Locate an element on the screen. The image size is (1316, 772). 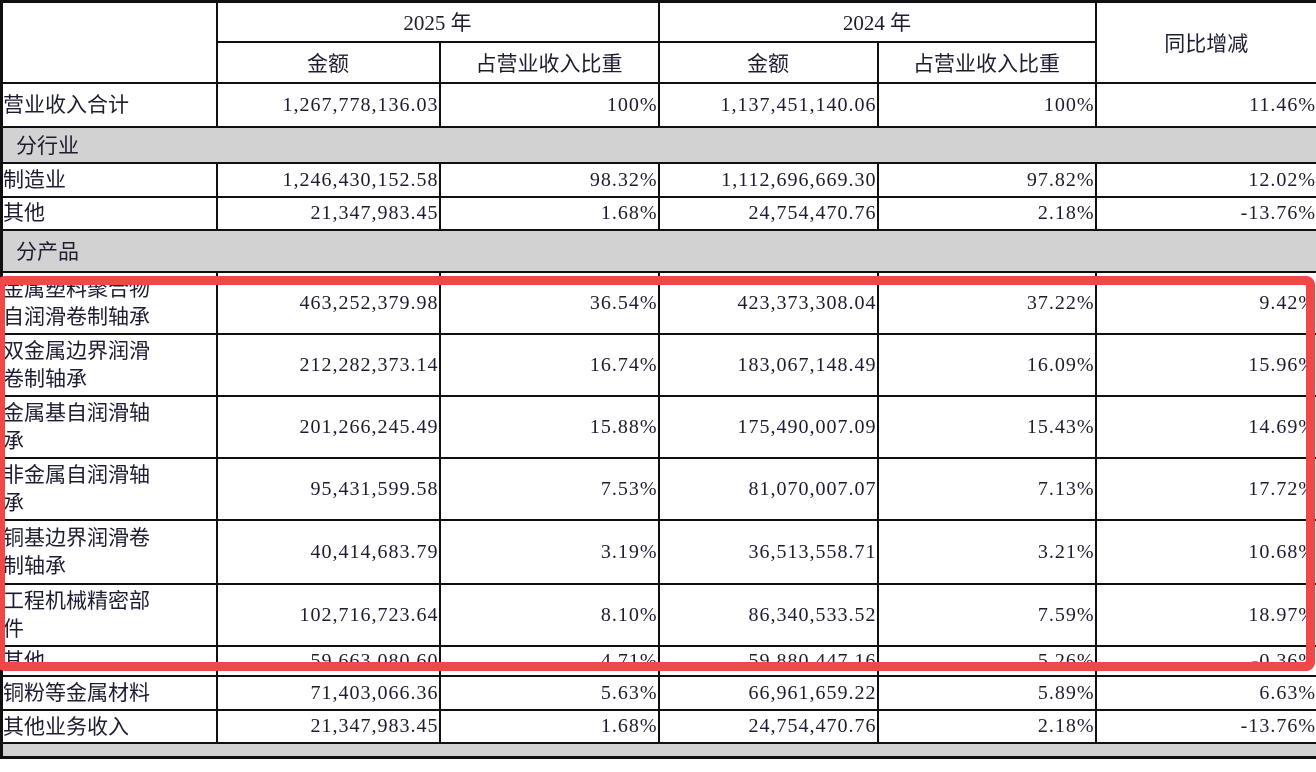
amount-2025-cell: 95,431,599.58 is located at coordinates (328, 489).